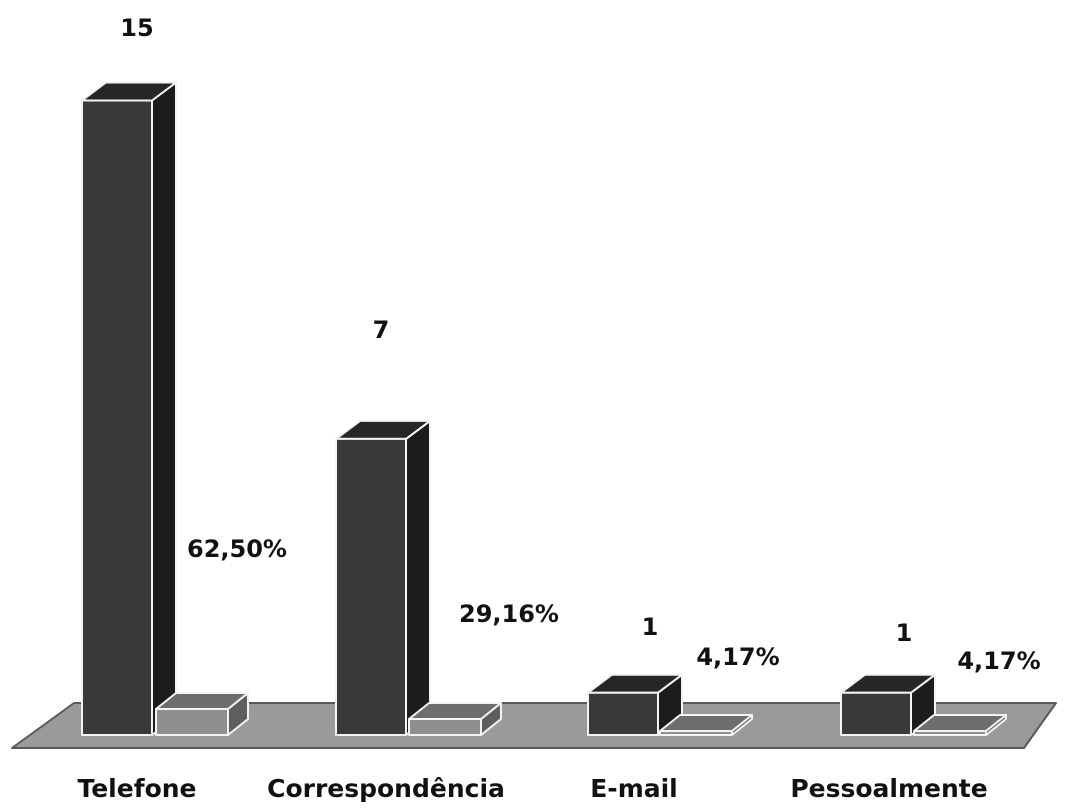 The width and height of the screenshot is (1065, 811). Describe the element at coordinates (904, 633) in the screenshot. I see `count-label-3: 1` at that location.